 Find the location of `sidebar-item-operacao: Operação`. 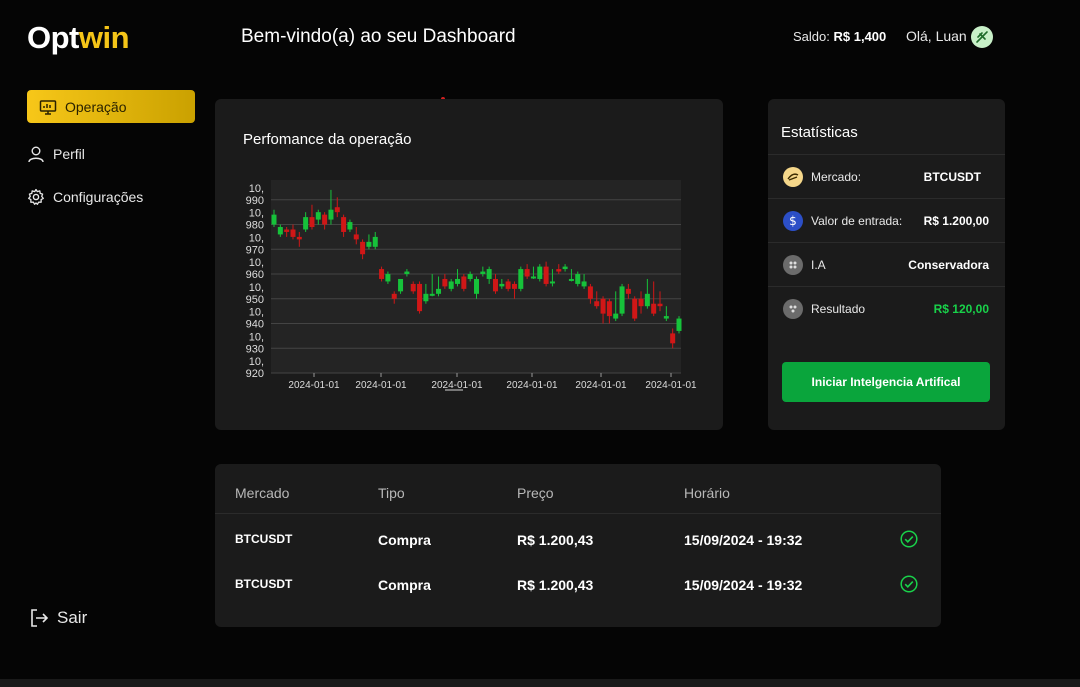

sidebar-item-operacao: Operação is located at coordinates (111, 106).